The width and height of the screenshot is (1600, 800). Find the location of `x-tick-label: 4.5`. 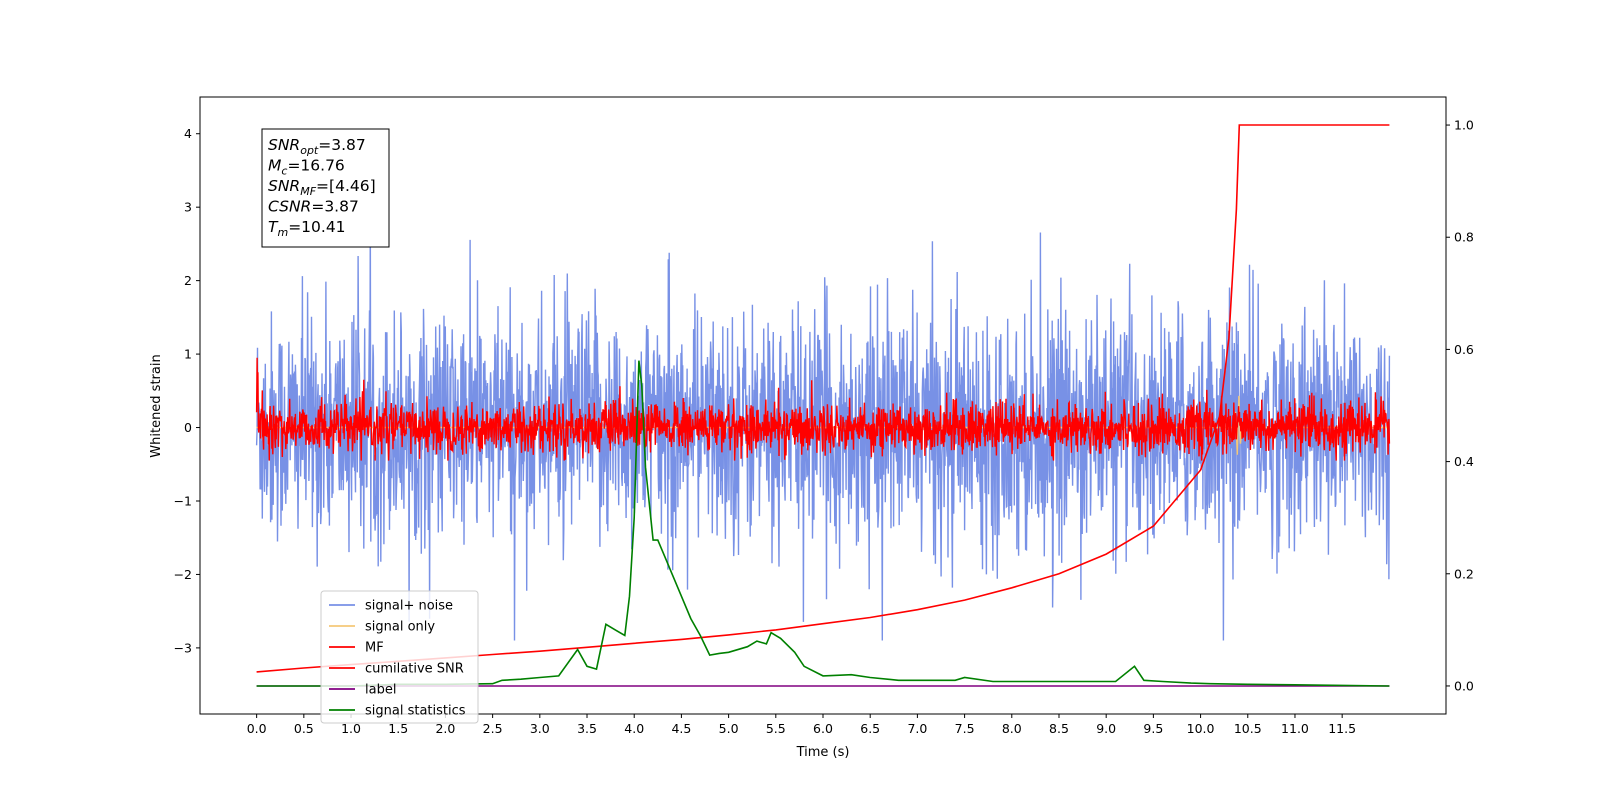

x-tick-label: 4.5 is located at coordinates (681, 728).